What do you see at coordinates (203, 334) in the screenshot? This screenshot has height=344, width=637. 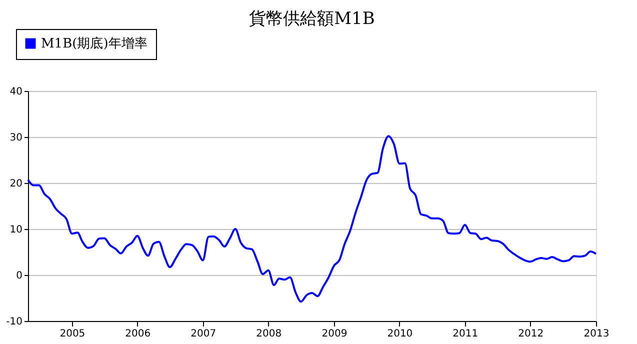 I see `x-tick-label: 2007` at bounding box center [203, 334].